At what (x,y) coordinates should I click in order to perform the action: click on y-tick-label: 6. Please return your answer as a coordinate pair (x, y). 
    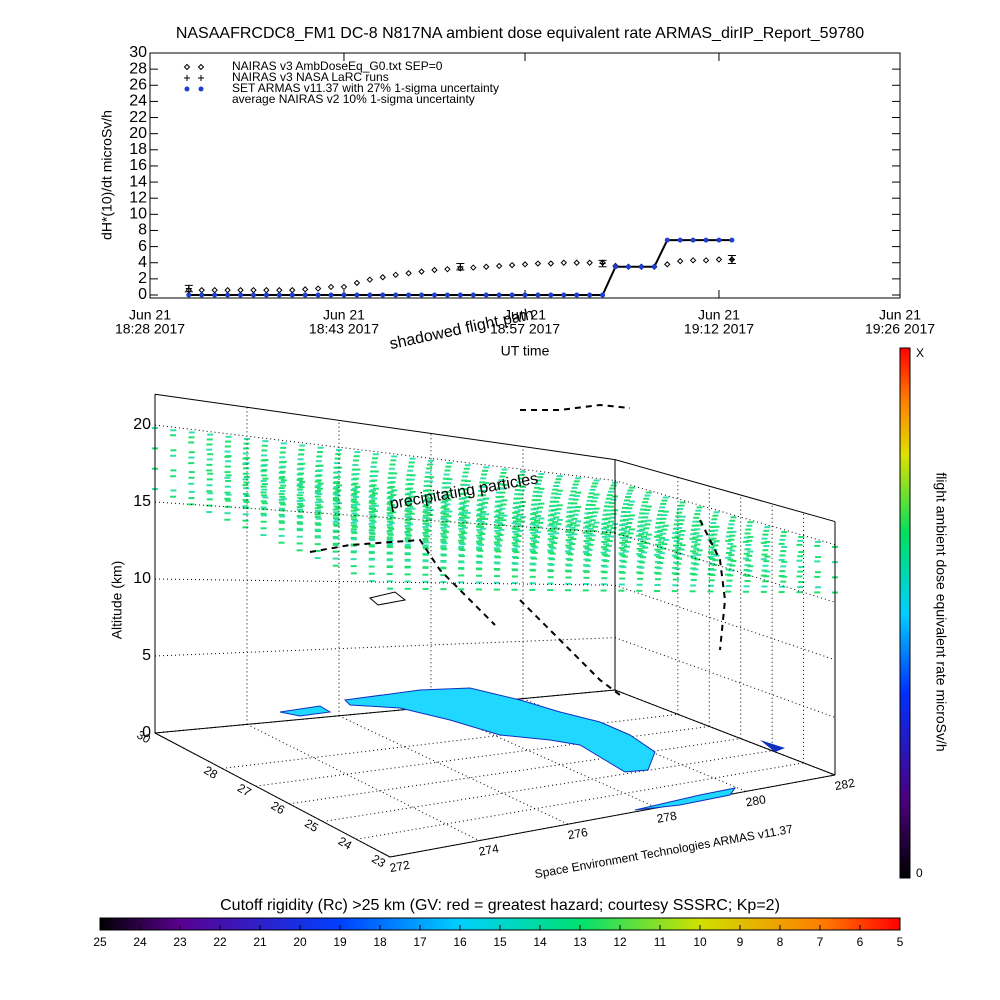
    Looking at the image, I should click on (142, 246).